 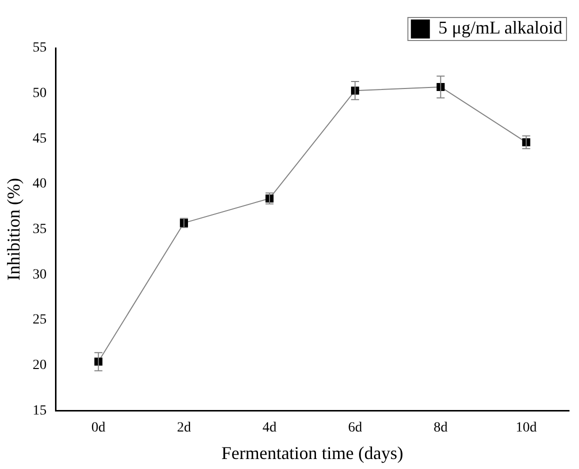 I want to click on x-tick-label: 4d, so click(x=269, y=428).